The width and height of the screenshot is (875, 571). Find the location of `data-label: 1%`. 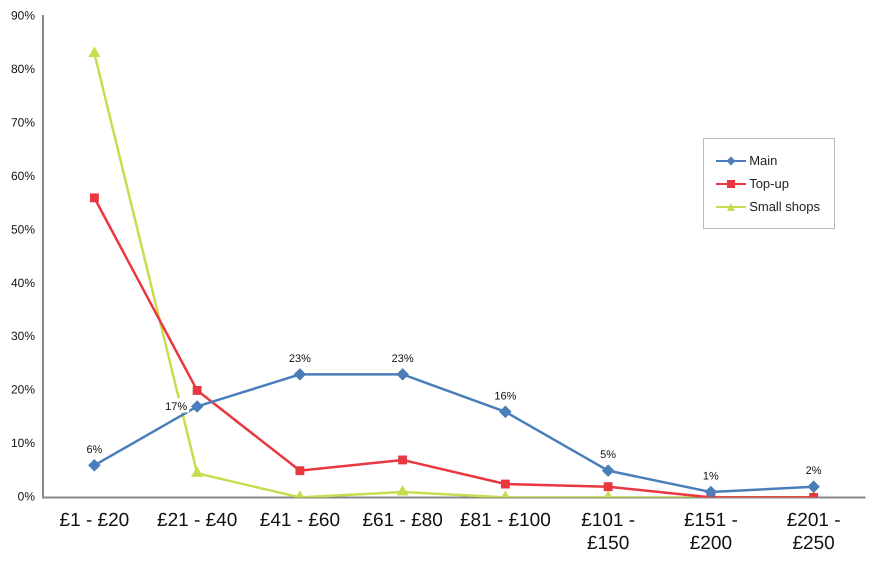

data-label: 1% is located at coordinates (711, 476).